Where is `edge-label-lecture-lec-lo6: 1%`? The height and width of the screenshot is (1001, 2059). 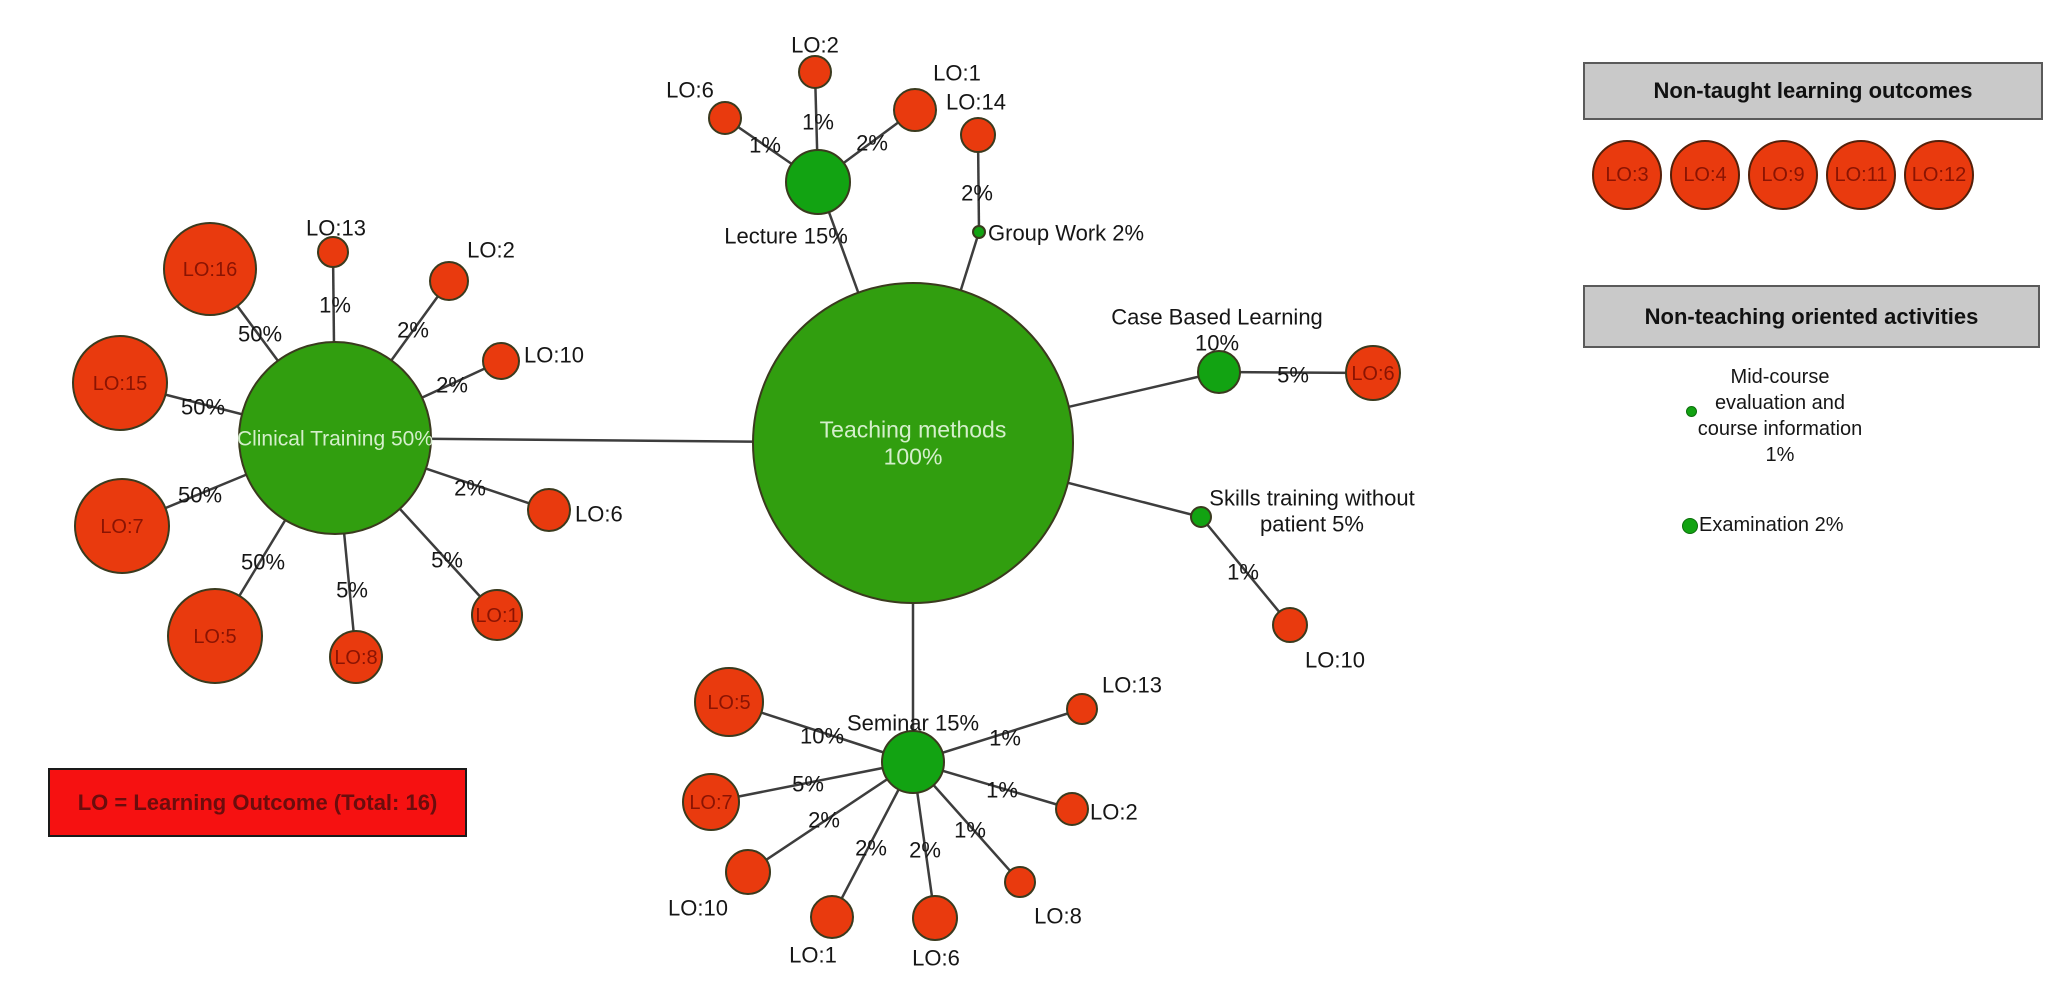 edge-label-lecture-lec-lo6: 1% is located at coordinates (765, 145).